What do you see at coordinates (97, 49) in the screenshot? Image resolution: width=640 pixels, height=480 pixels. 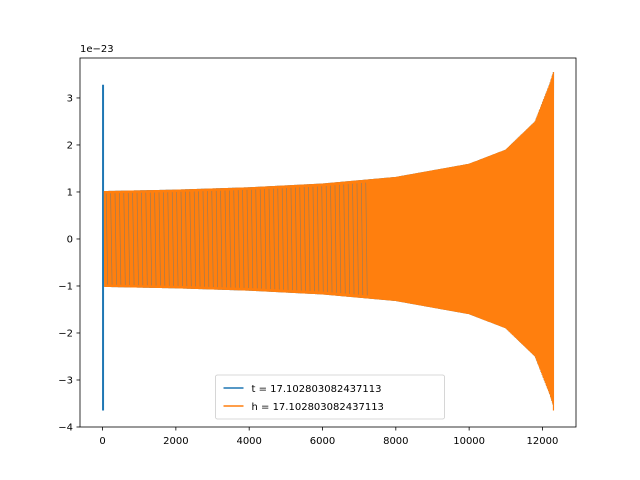 I see `y-offset-text: 1e−23` at bounding box center [97, 49].